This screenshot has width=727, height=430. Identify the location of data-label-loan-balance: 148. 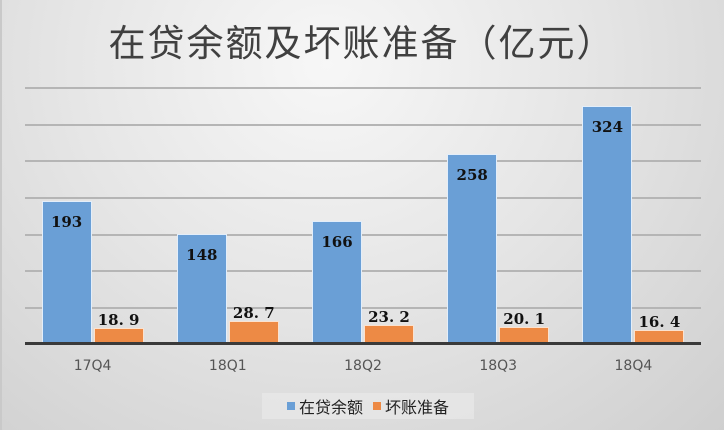
(202, 255).